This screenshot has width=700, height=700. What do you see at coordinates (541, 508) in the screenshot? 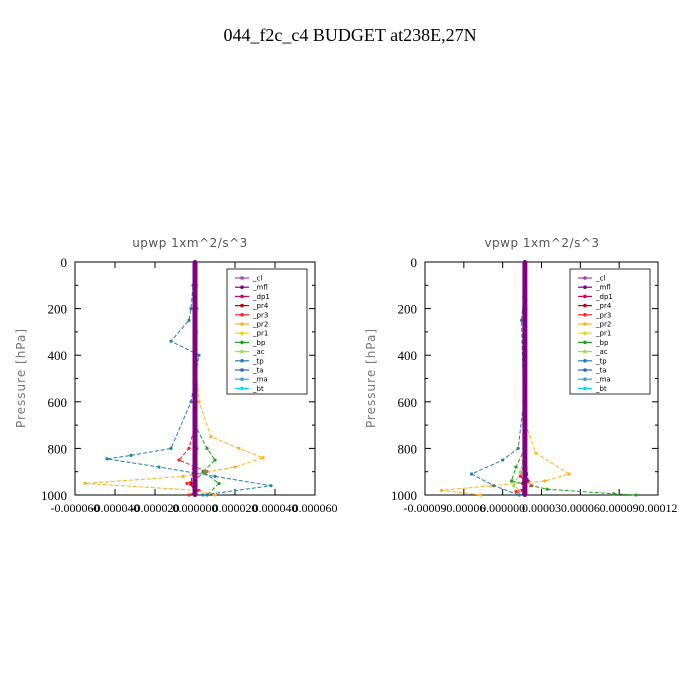
I see `x-tick-label: 0.00003` at bounding box center [541, 508].